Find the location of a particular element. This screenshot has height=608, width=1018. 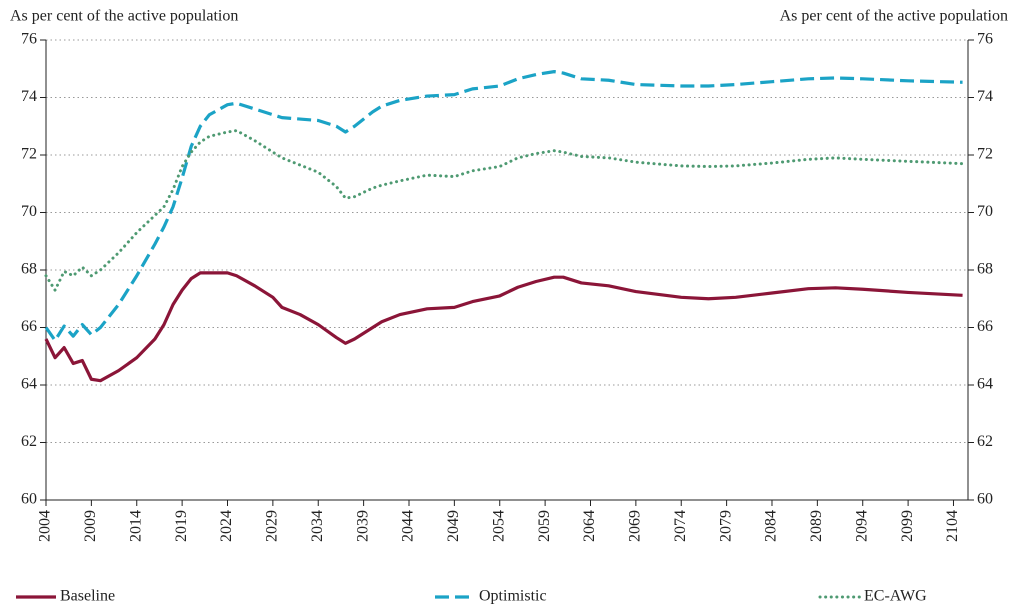

y-tick-label: 76 is located at coordinates (29, 39).